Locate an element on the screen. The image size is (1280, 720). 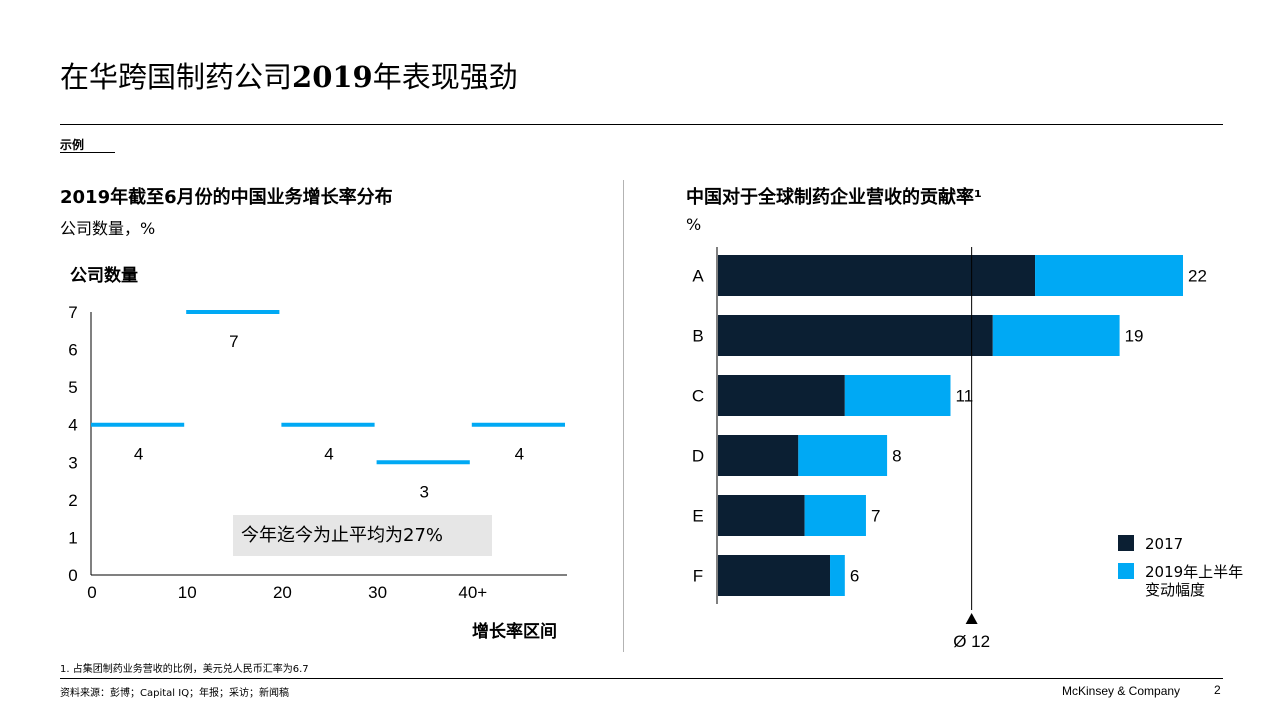
source-note: 资料来源：彭博；Capital IQ；年报；采访；新闻稿 is located at coordinates (175, 693).